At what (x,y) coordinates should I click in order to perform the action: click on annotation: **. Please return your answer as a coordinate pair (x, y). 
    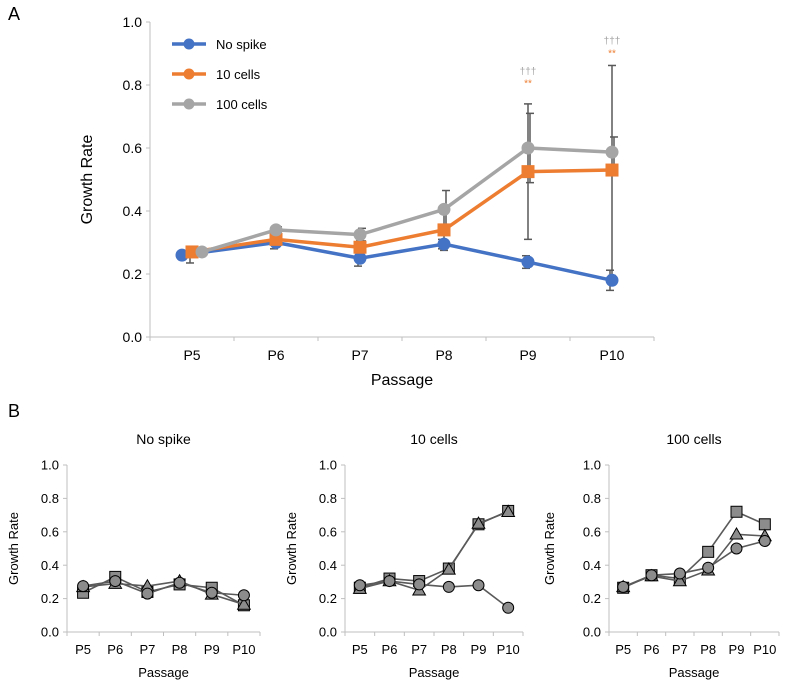
    Looking at the image, I should click on (612, 54).